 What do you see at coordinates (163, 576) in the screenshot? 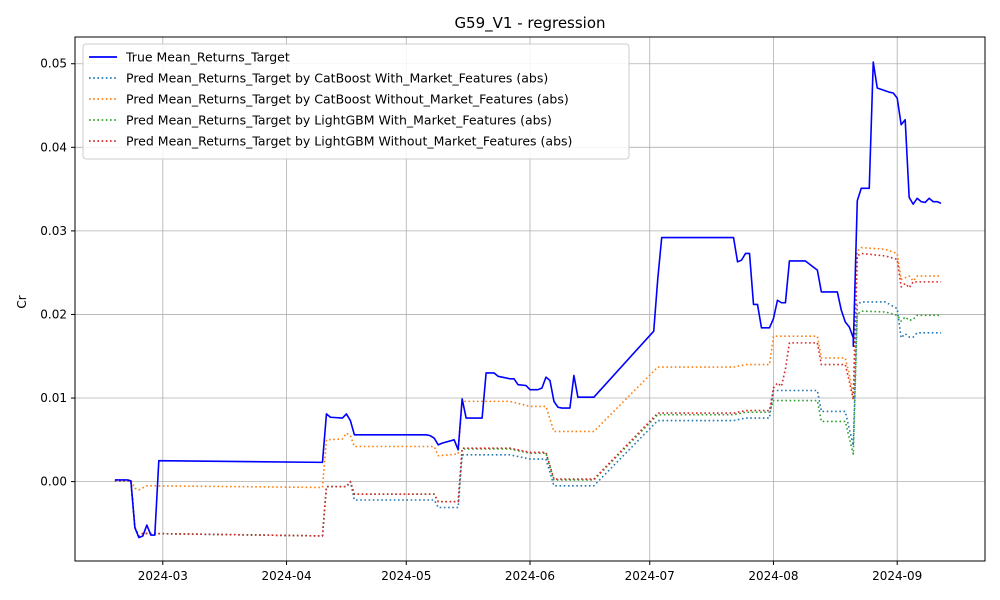
I see `x-tick-label: 2024-03` at bounding box center [163, 576].